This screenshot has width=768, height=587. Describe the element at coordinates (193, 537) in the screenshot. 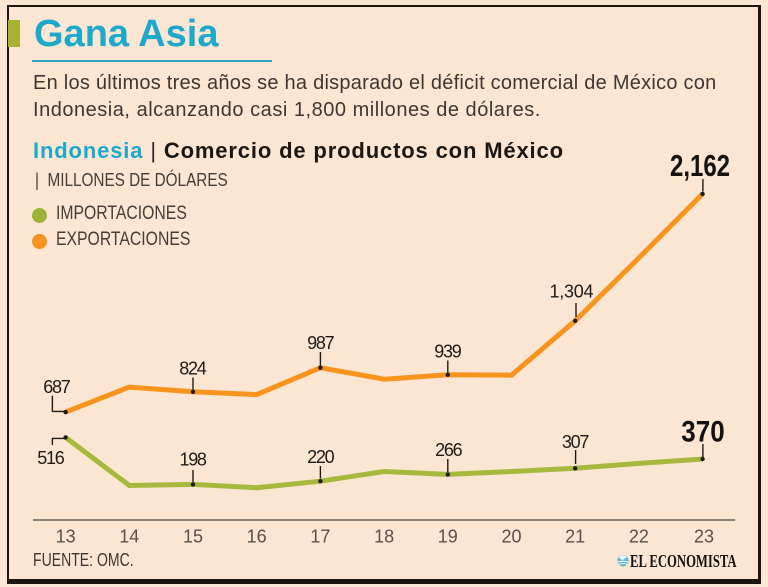

I see `svg-text: 15` at that location.